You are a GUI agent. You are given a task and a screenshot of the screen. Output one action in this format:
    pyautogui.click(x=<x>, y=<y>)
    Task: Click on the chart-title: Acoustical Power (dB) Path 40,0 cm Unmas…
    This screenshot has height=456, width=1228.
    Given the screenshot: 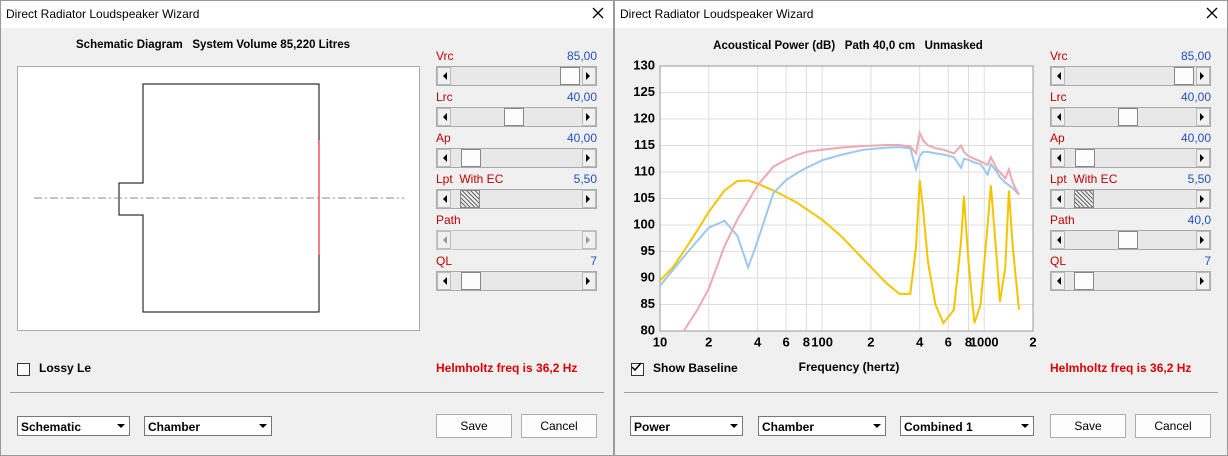 What is the action you would take?
    pyautogui.click(x=848, y=46)
    